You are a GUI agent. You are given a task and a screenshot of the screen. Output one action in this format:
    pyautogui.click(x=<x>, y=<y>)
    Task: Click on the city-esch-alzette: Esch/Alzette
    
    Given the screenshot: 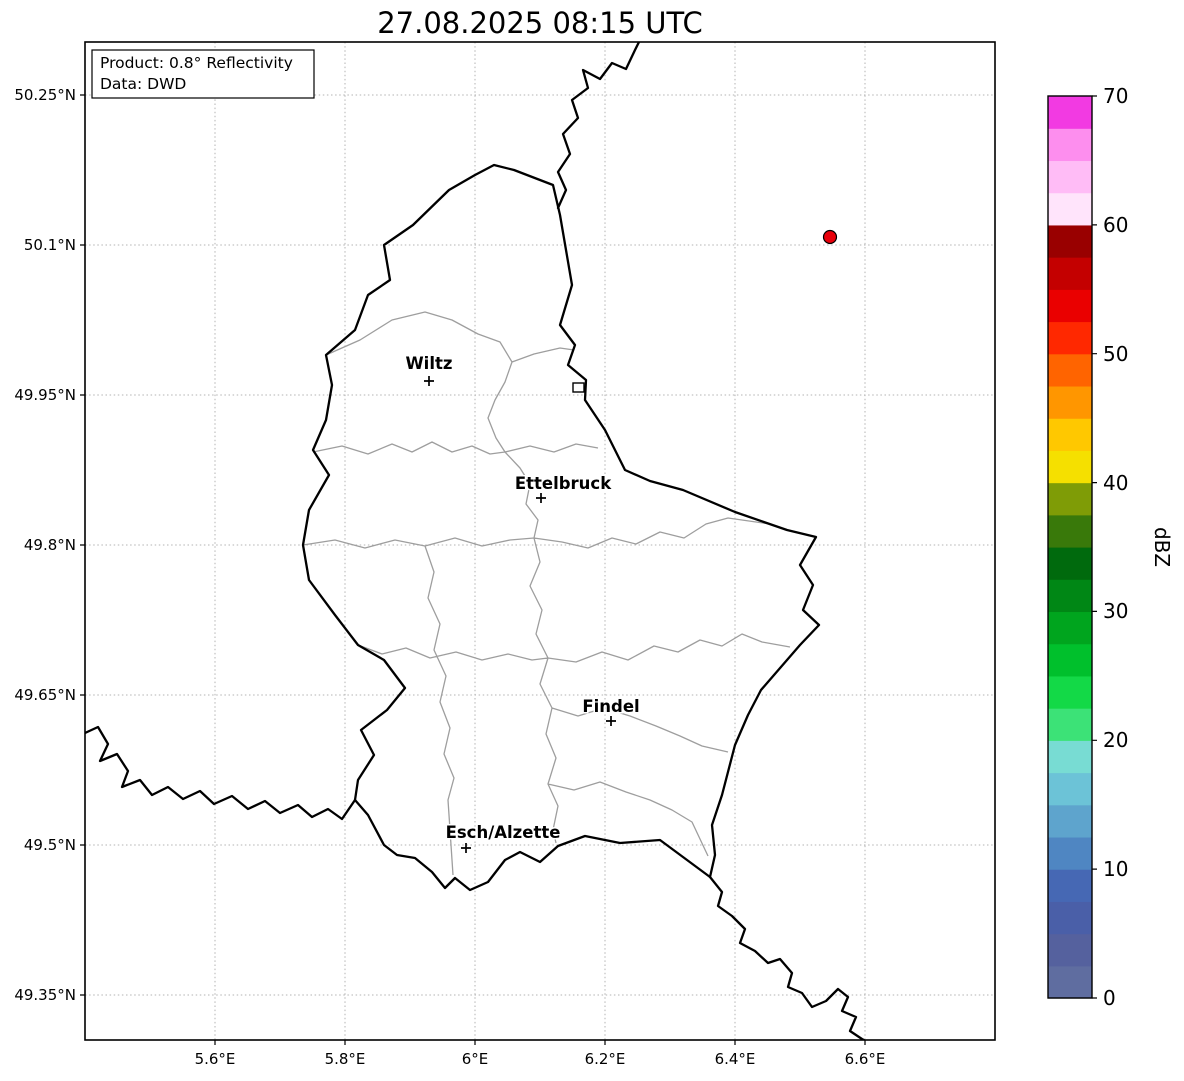 What is the action you would take?
    pyautogui.click(x=503, y=837)
    